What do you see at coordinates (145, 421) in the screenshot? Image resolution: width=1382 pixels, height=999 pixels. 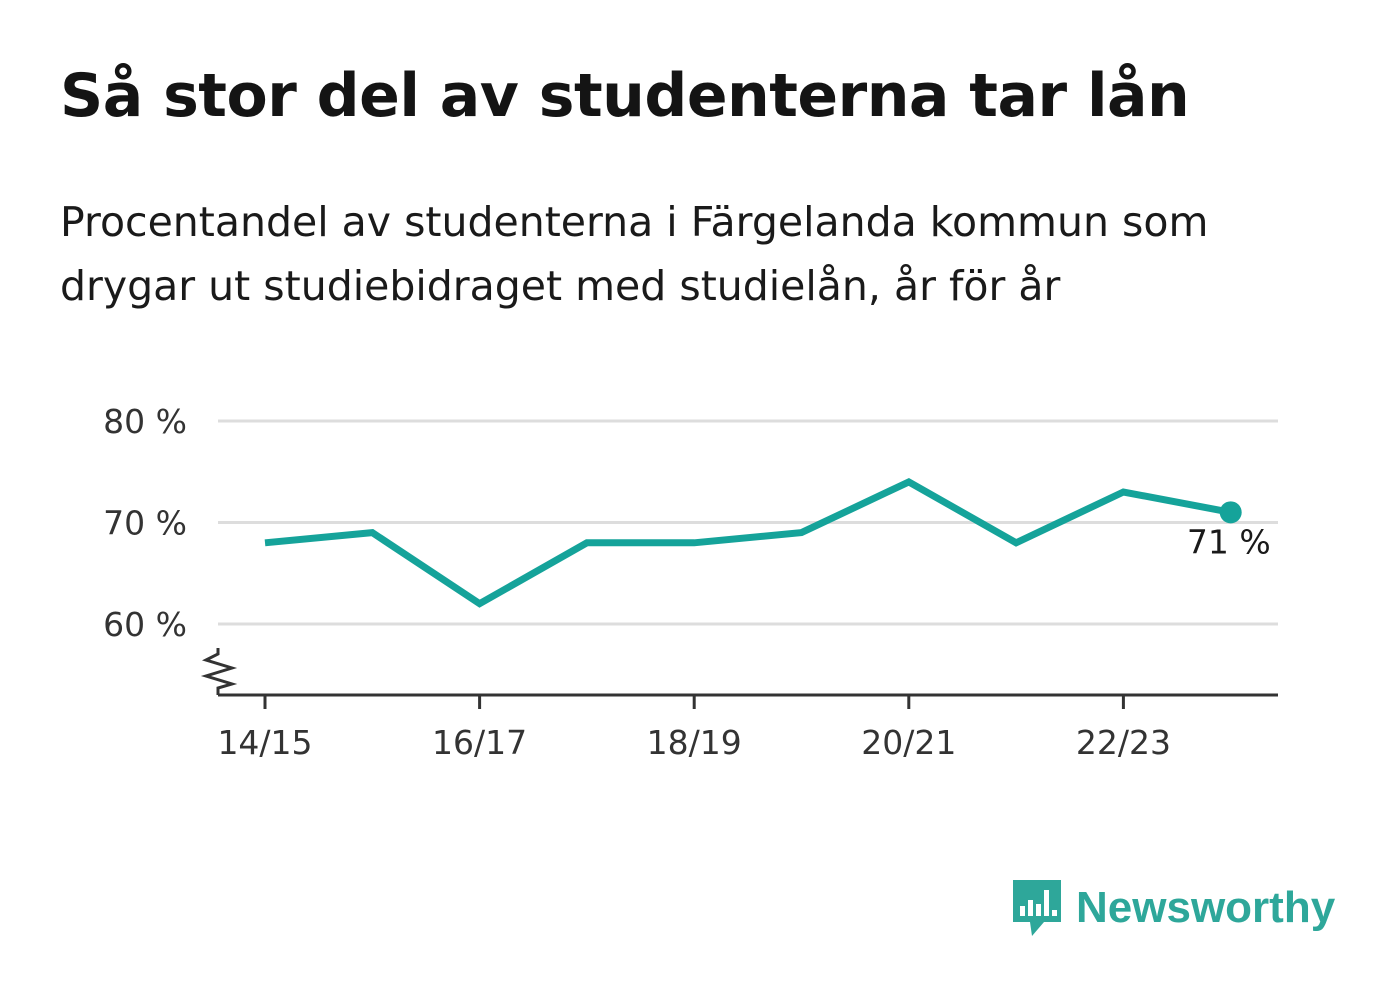 I see `y-tick-label: 80 %` at bounding box center [145, 421].